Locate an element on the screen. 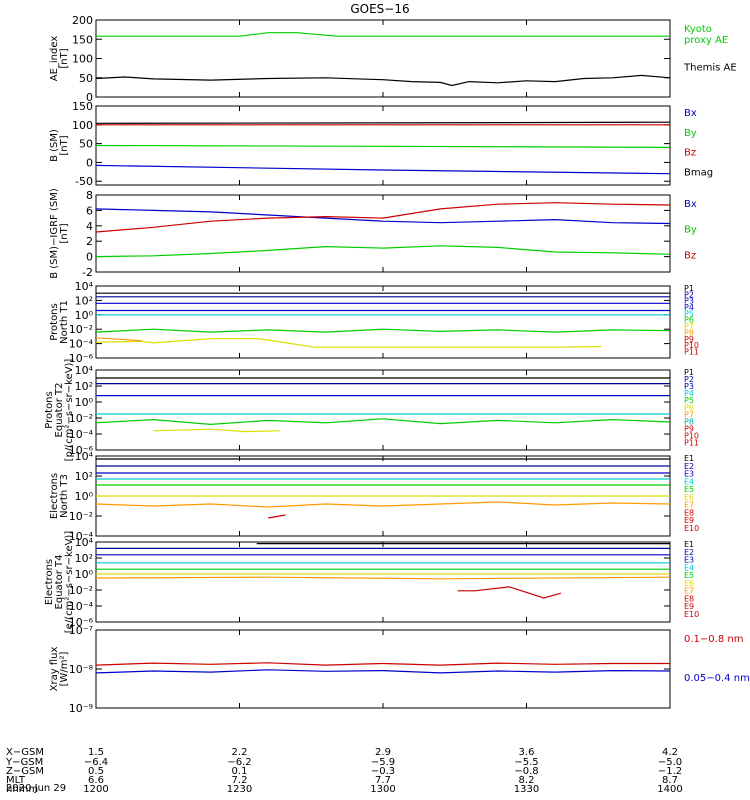  y-tick-label: 10⁻⁶ is located at coordinates (81, 450).